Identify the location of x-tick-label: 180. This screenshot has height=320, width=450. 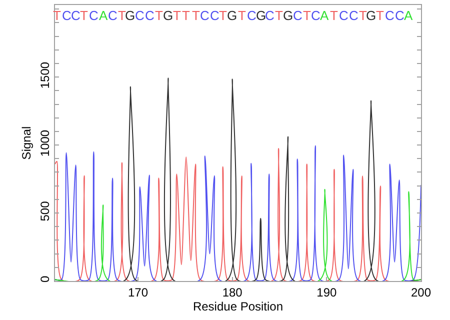
(232, 292).